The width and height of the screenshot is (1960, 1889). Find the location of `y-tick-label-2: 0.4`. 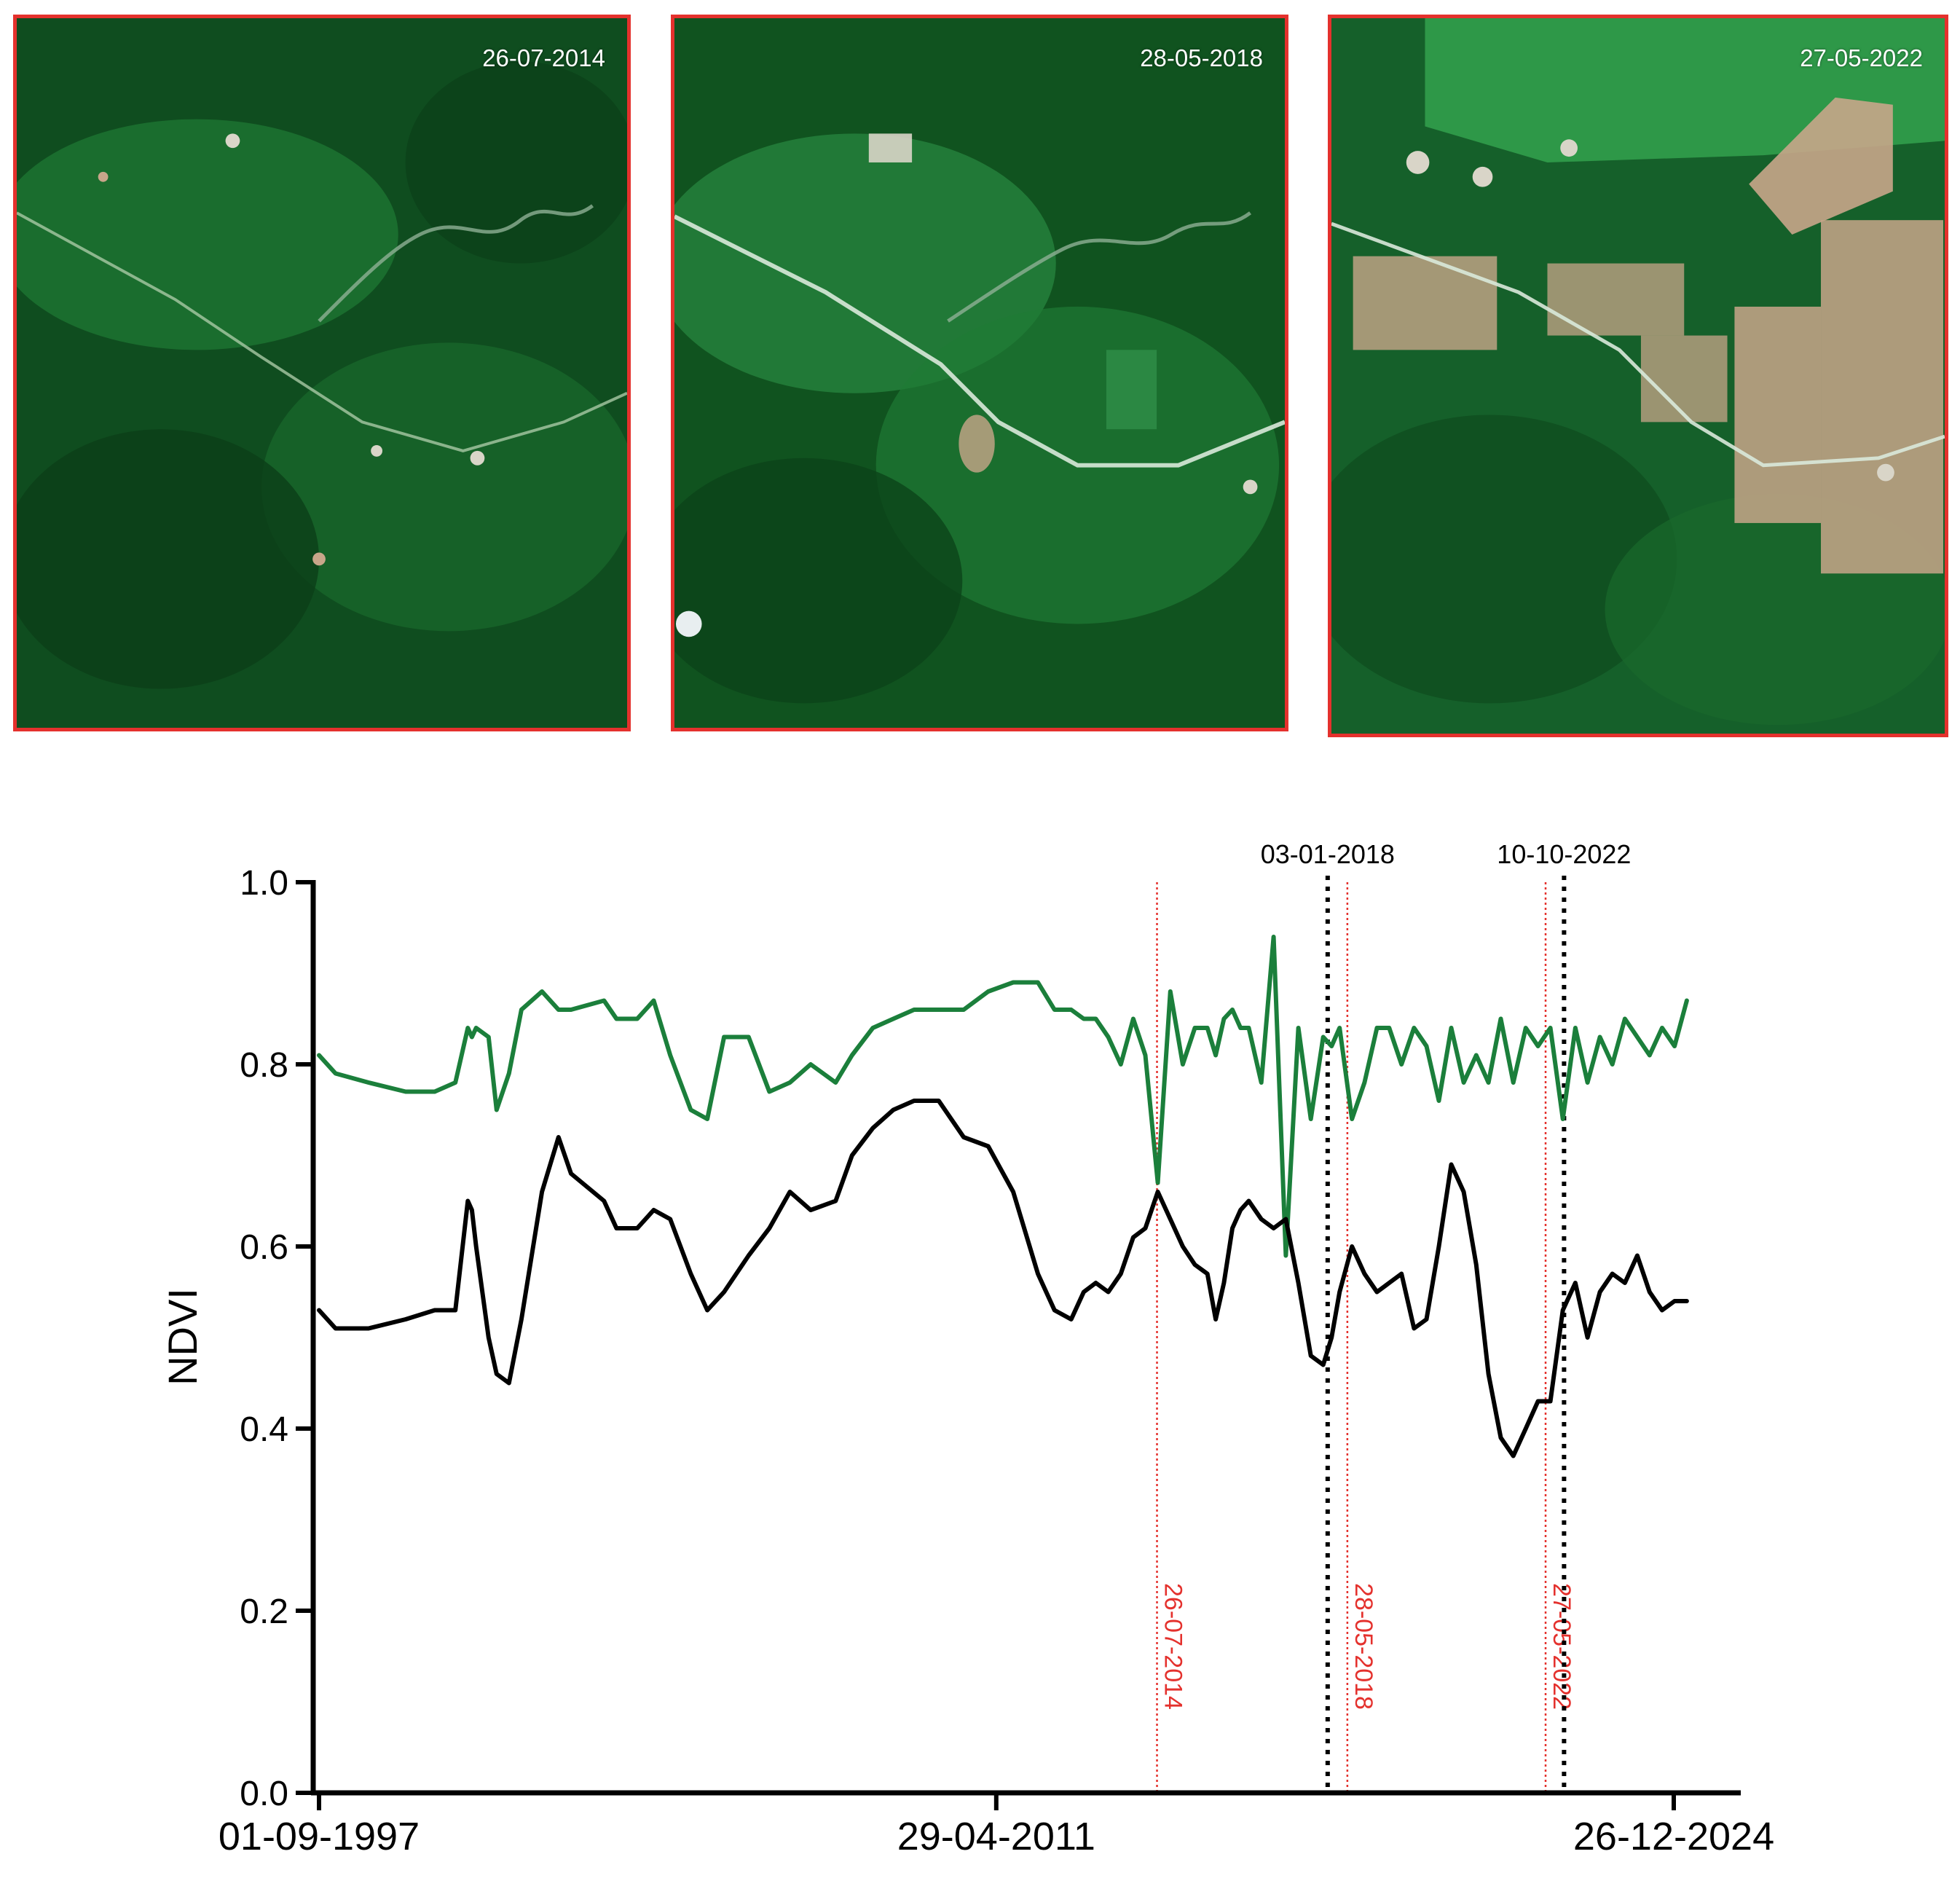

y-tick-label-2: 0.4 is located at coordinates (264, 1430).